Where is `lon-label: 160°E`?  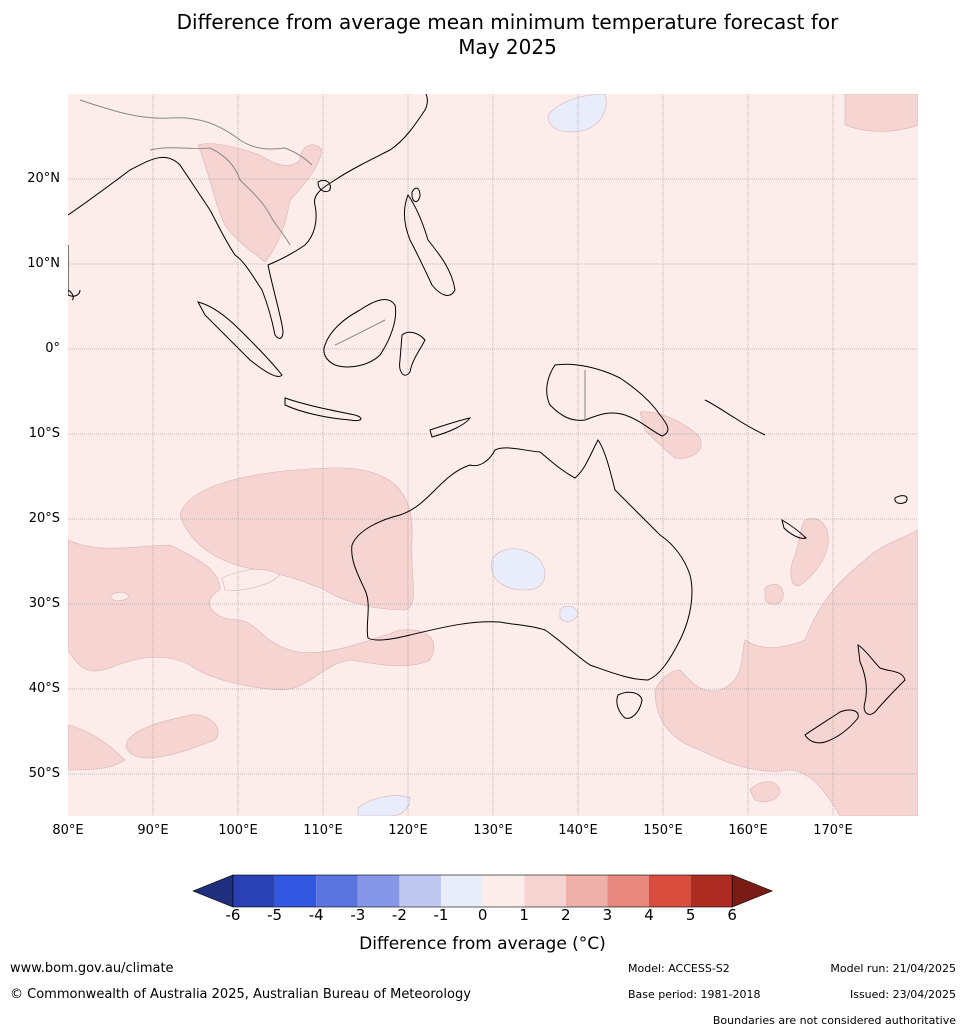 lon-label: 160°E is located at coordinates (748, 830).